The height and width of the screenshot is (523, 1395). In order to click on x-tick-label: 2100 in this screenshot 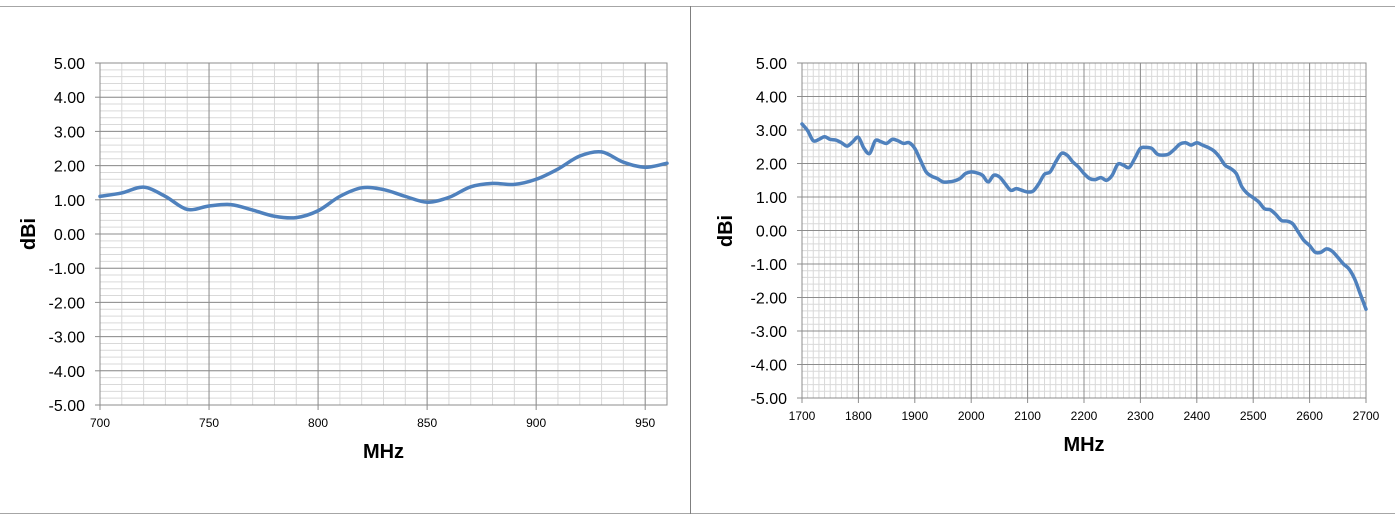, I will do `click(1027, 416)`.